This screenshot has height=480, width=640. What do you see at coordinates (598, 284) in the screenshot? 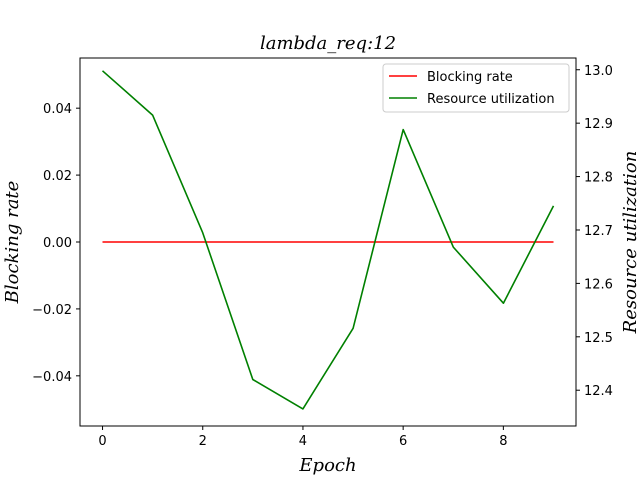
I see `right-y-tick-label: 12.6` at bounding box center [598, 284].